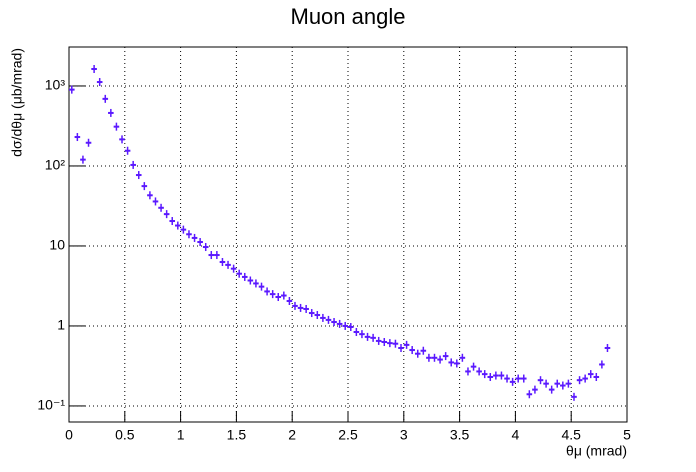 Image resolution: width=696 pixels, height=472 pixels. Describe the element at coordinates (55, 85) in the screenshot. I see `y-tick-label: 10³` at that location.